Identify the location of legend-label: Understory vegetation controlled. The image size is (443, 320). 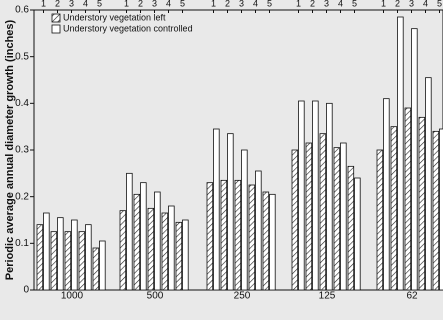
(128, 28).